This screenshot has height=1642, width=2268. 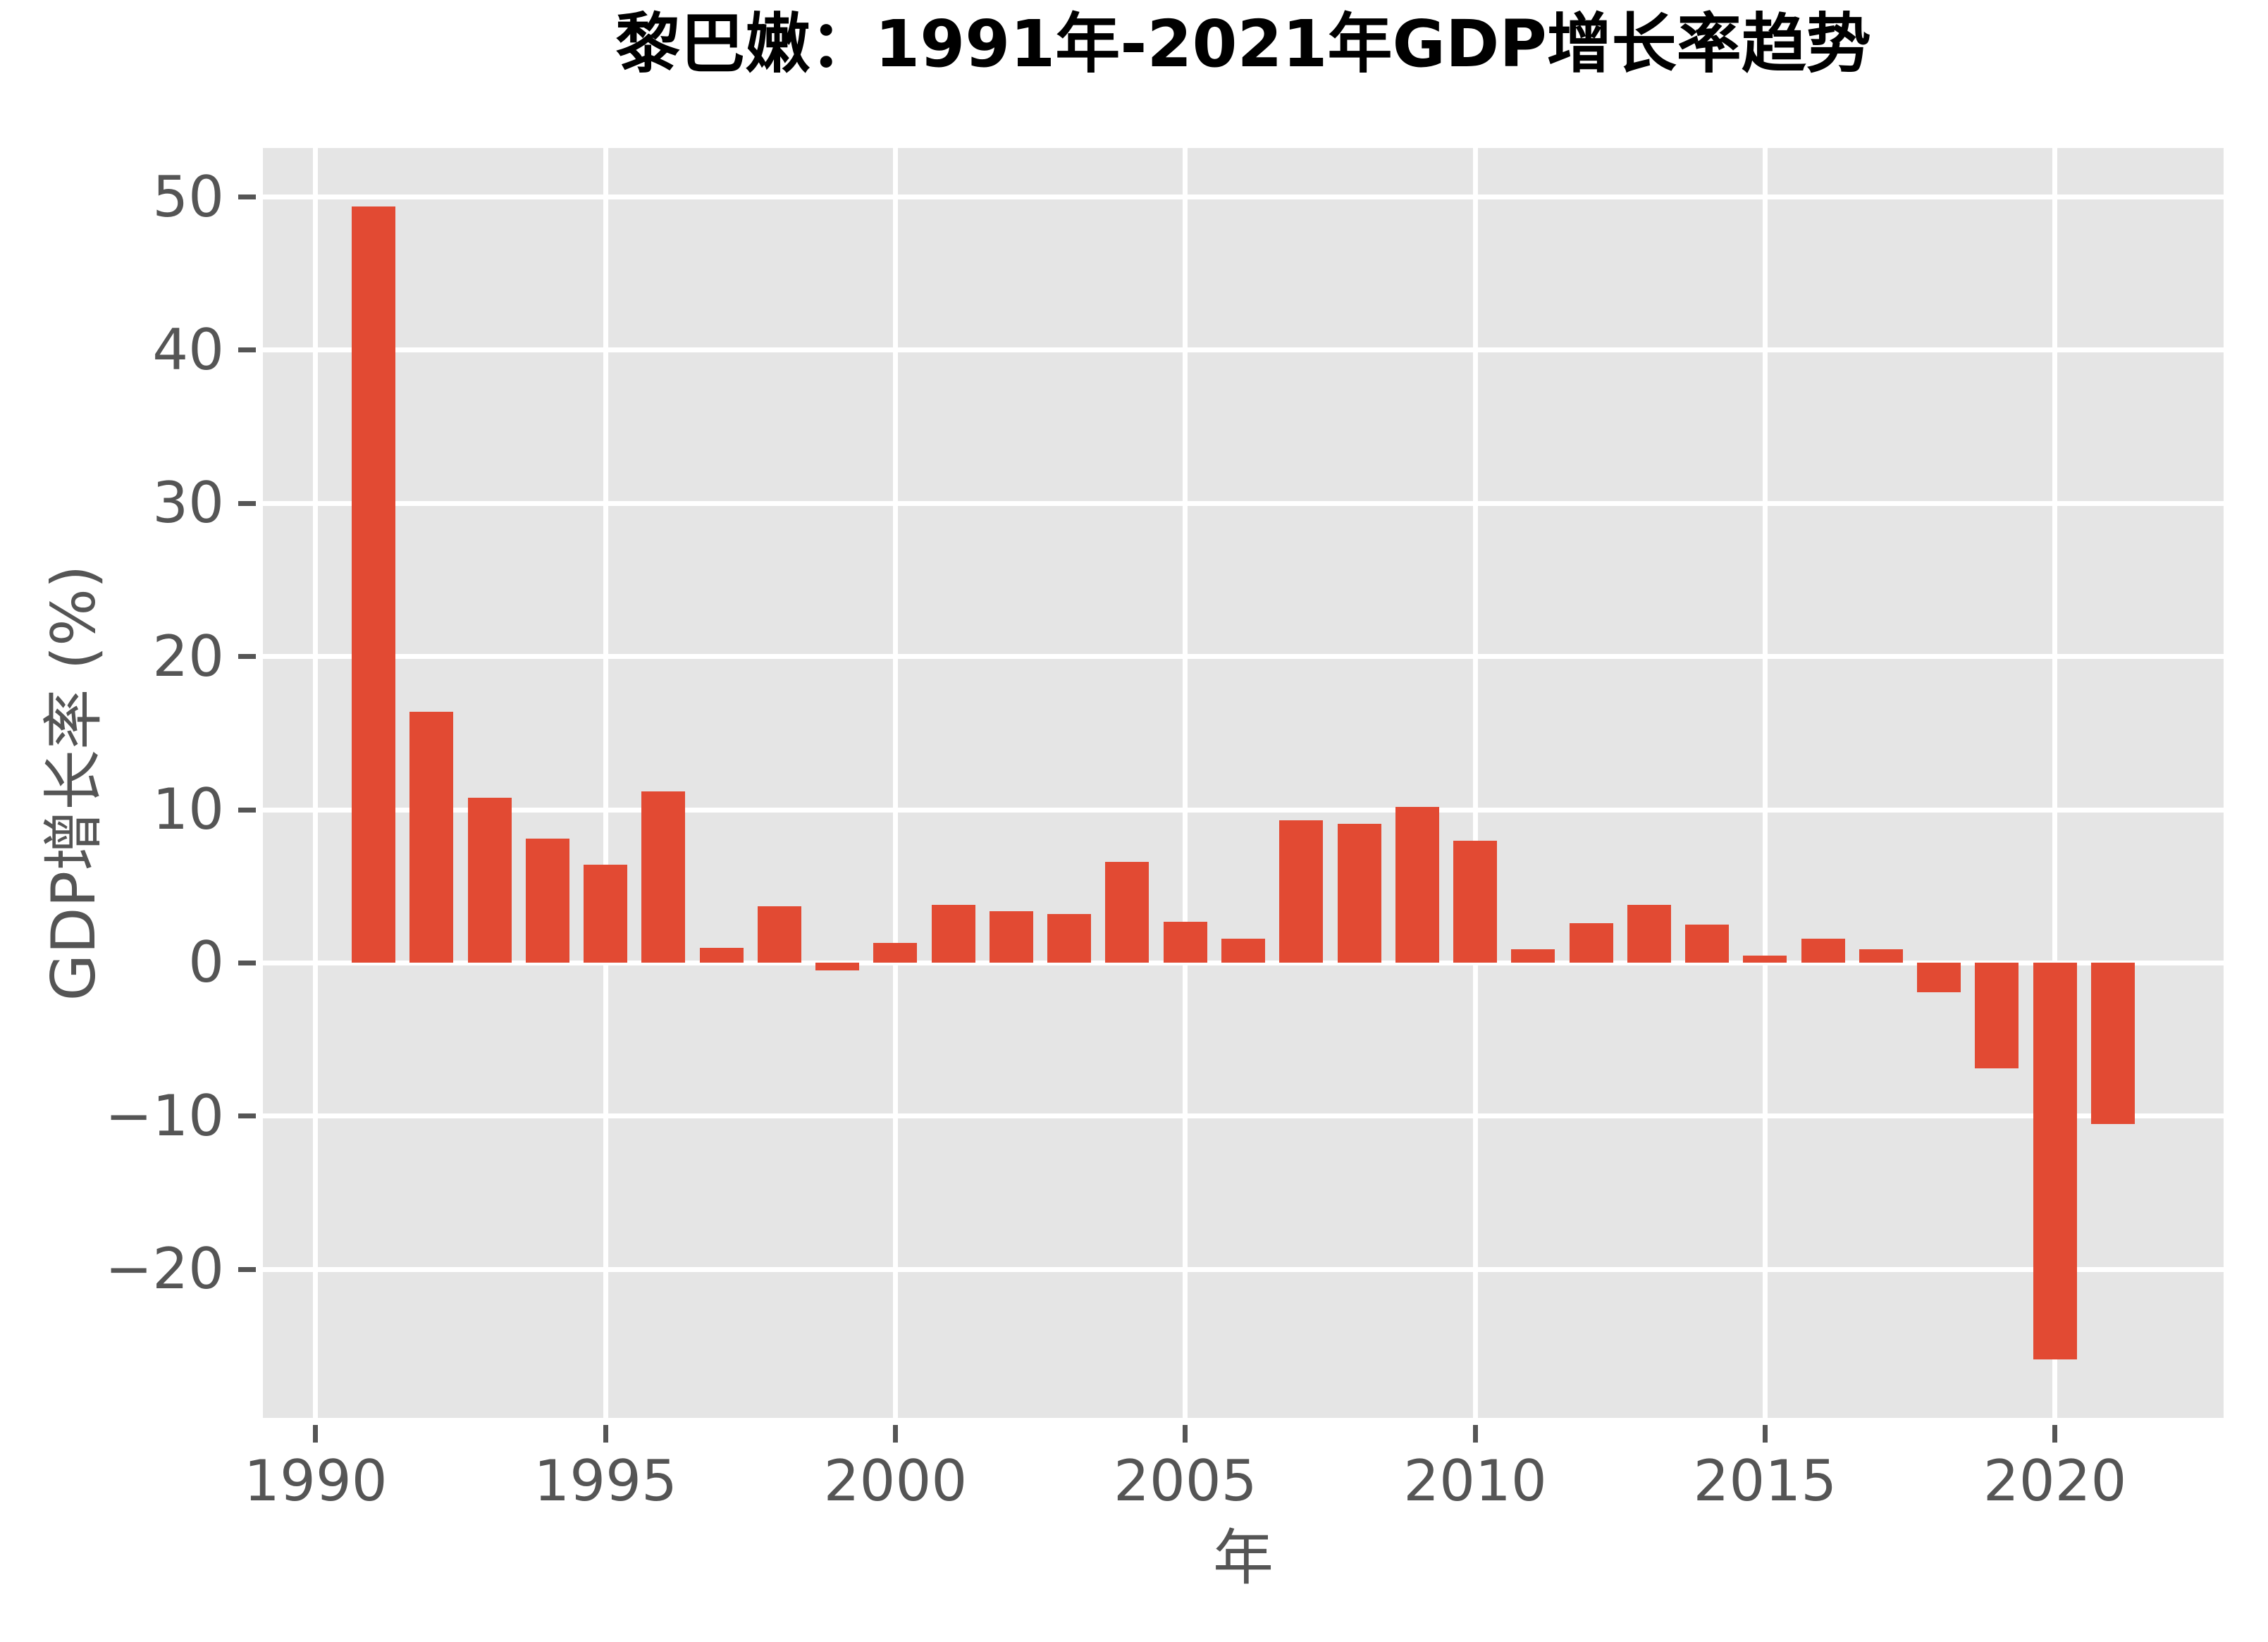 I want to click on gridline-y--20, so click(x=1243, y=1269).